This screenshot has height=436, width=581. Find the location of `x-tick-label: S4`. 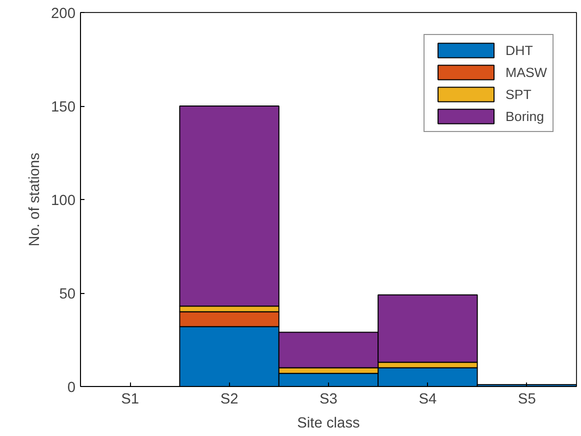

x-tick-label: S4 is located at coordinates (427, 400).